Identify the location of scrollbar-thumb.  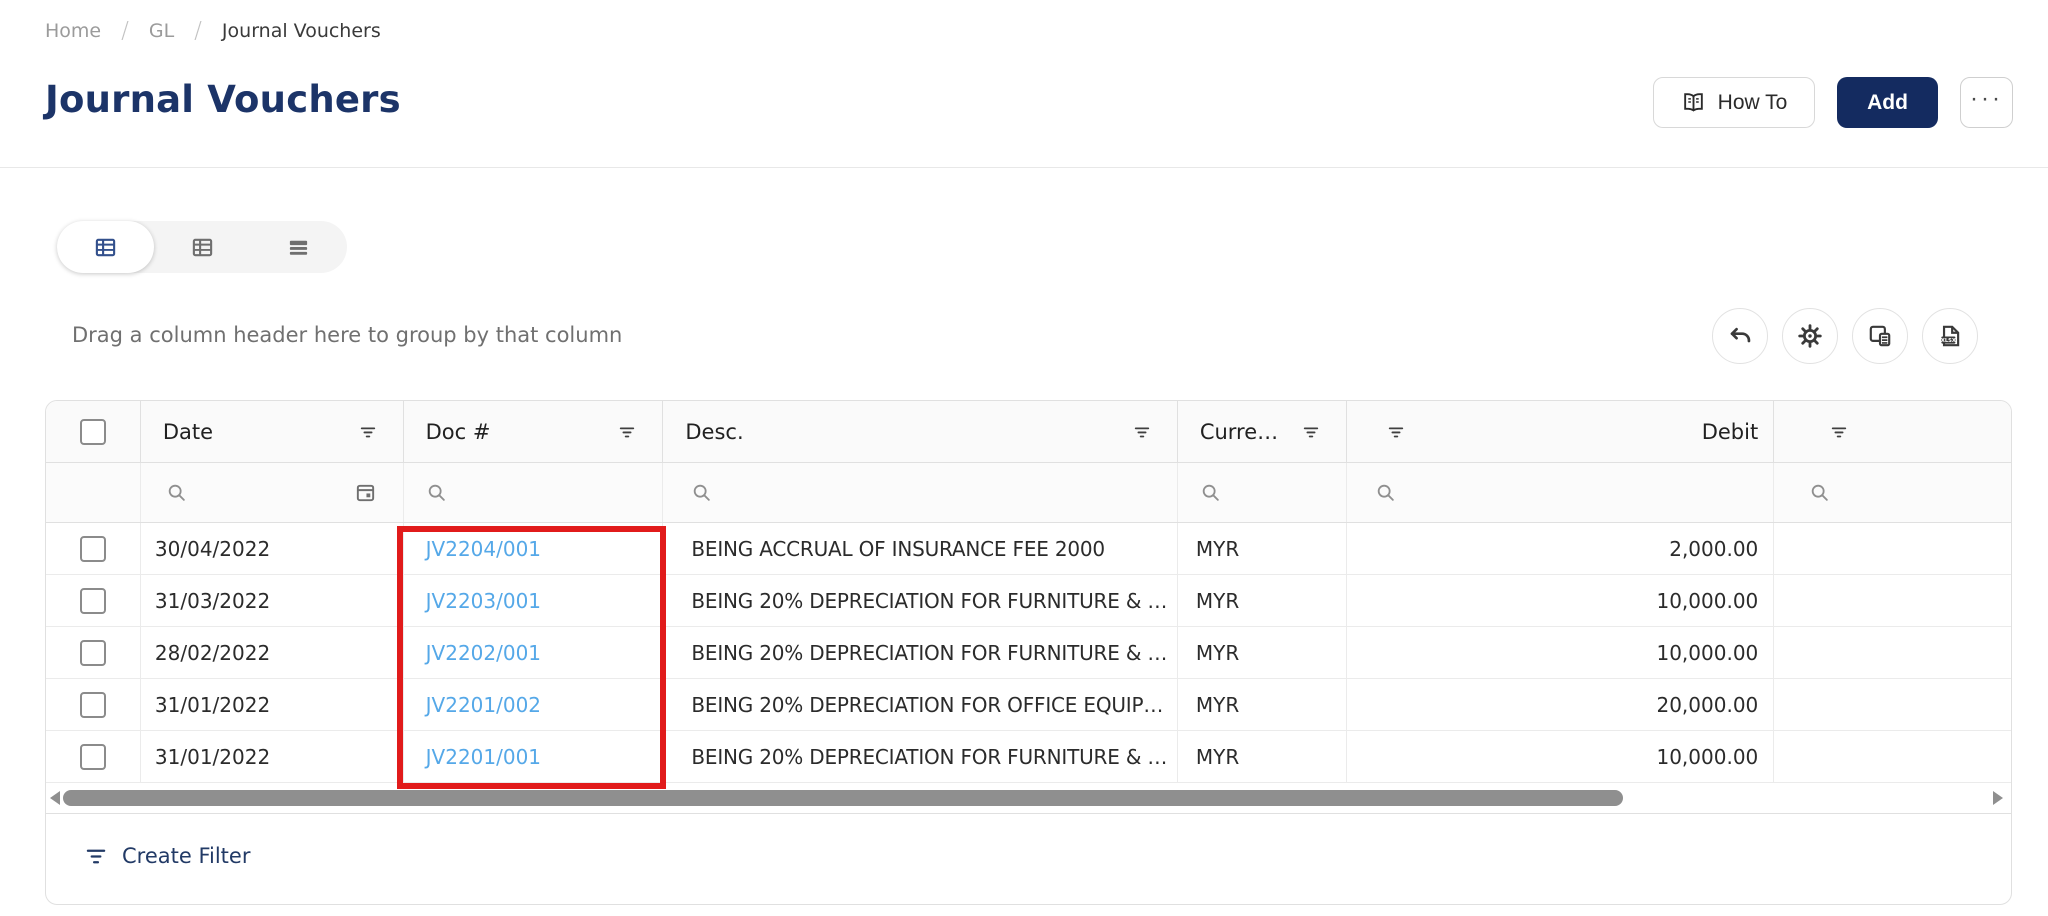
(843, 798).